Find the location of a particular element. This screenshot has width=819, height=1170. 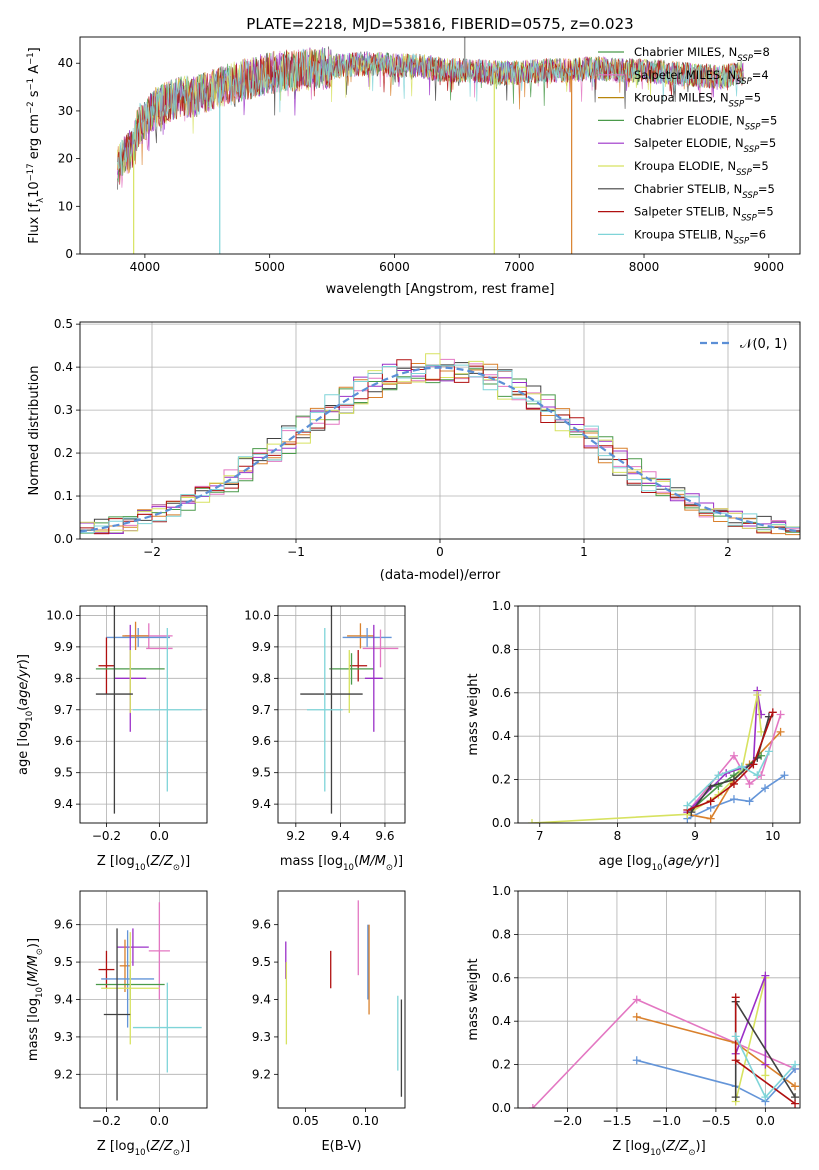

x-tick-label: 0 is located at coordinates (440, 552).